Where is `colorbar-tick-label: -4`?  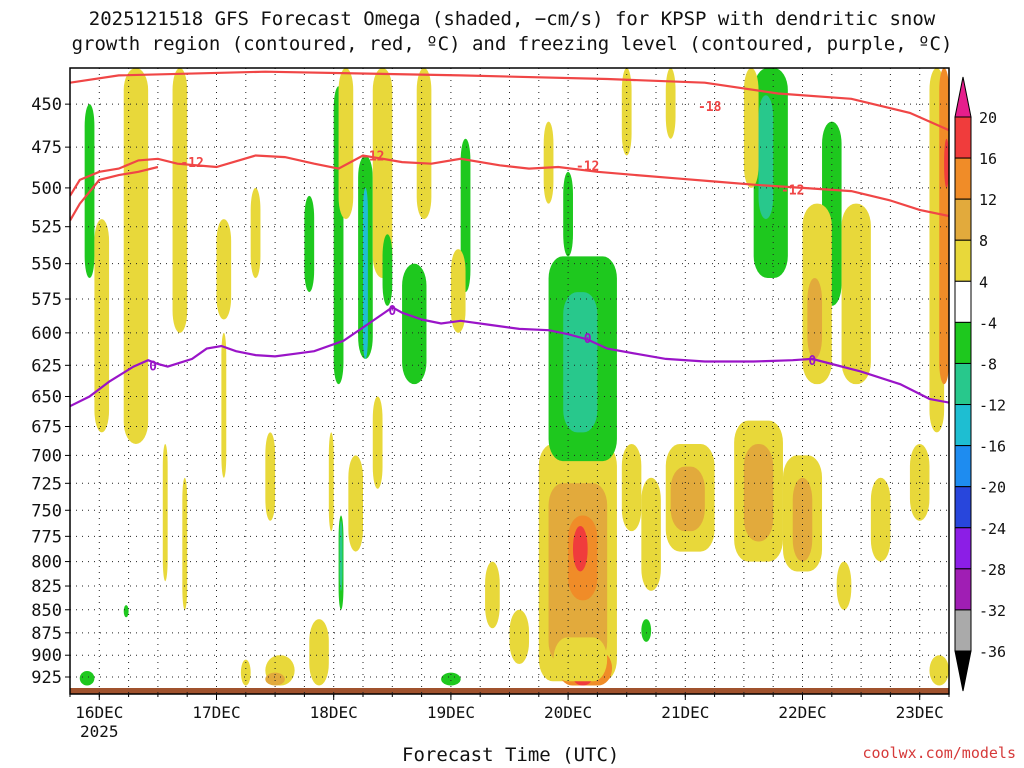
colorbar-tick-label: -4 is located at coordinates (988, 323).